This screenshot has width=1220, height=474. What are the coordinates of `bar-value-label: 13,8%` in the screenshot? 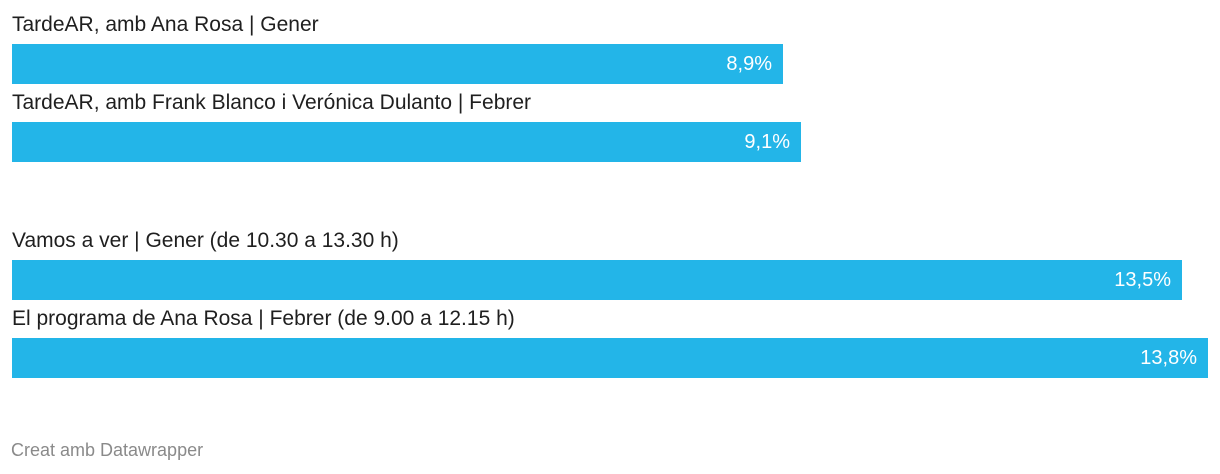 It's located at (1168, 358).